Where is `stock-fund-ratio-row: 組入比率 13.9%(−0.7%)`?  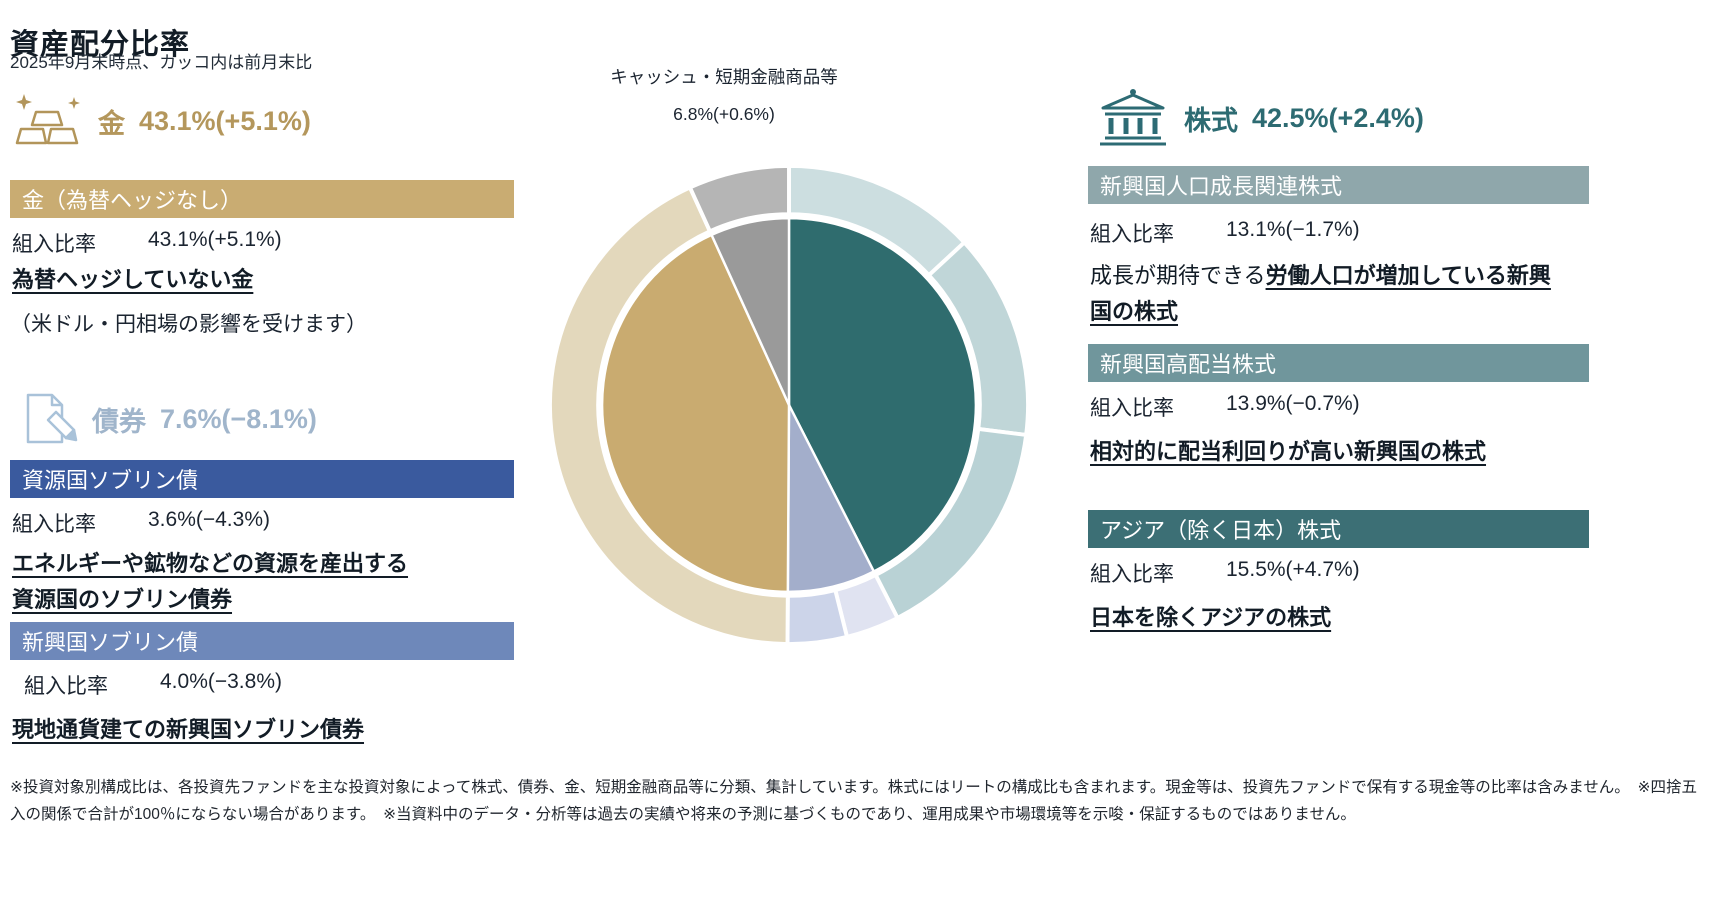
stock-fund-ratio-row: 組入比率 13.9%(−0.7%) is located at coordinates (1225, 407).